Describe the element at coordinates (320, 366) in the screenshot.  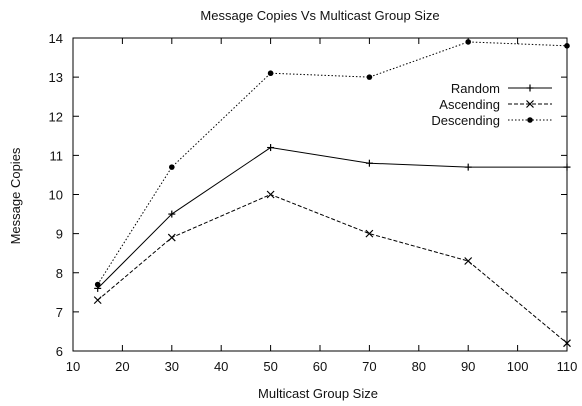
I see `x-tick-label: 60` at that location.